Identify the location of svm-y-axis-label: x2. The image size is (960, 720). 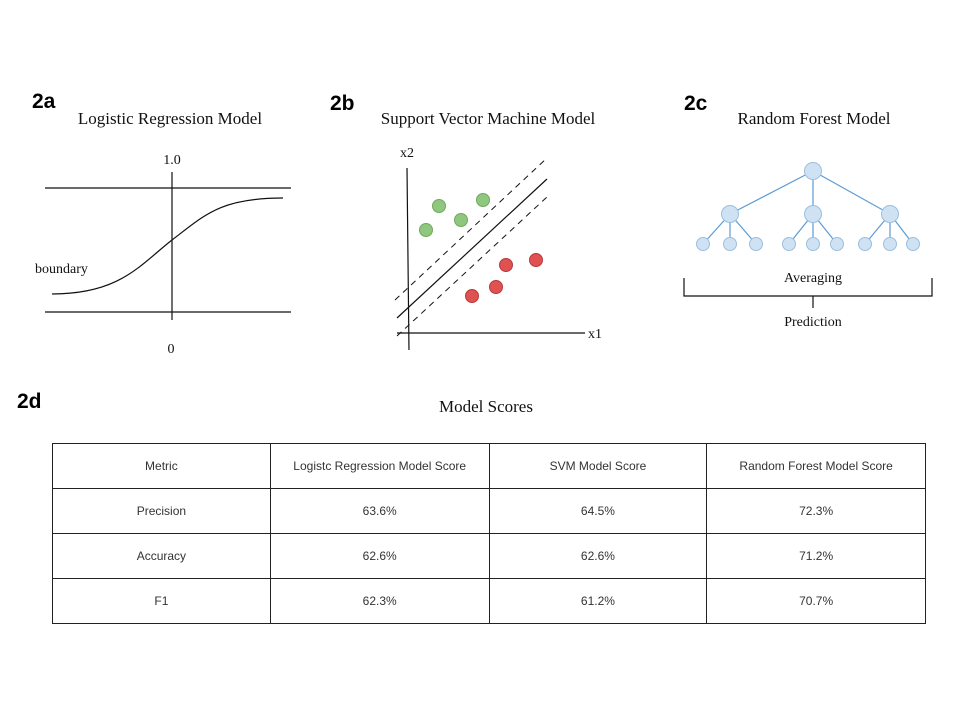
(407, 153).